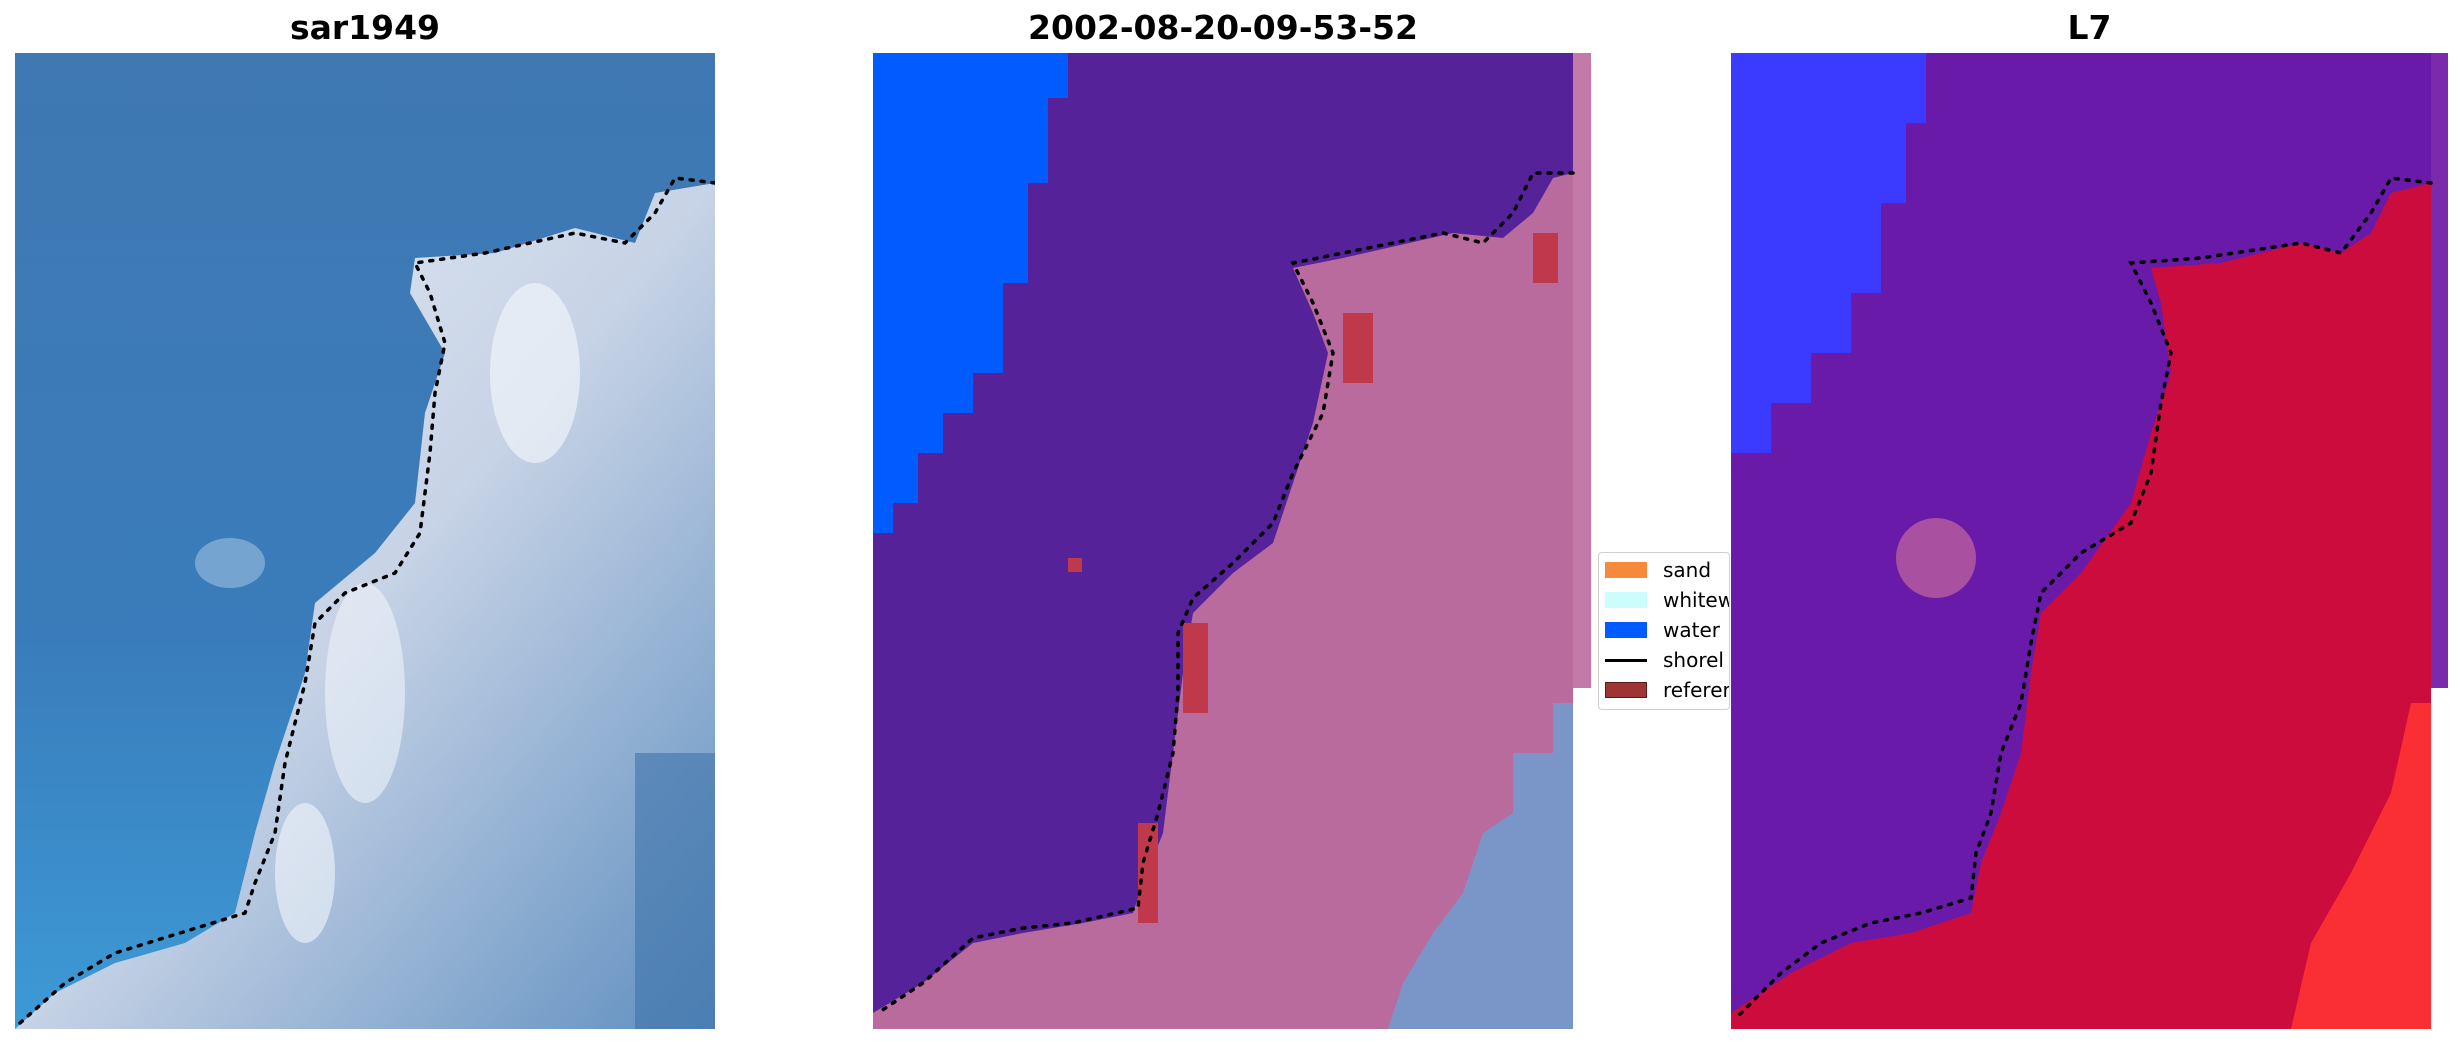  I want to click on panel-title-l7: L7, so click(2089, 27).